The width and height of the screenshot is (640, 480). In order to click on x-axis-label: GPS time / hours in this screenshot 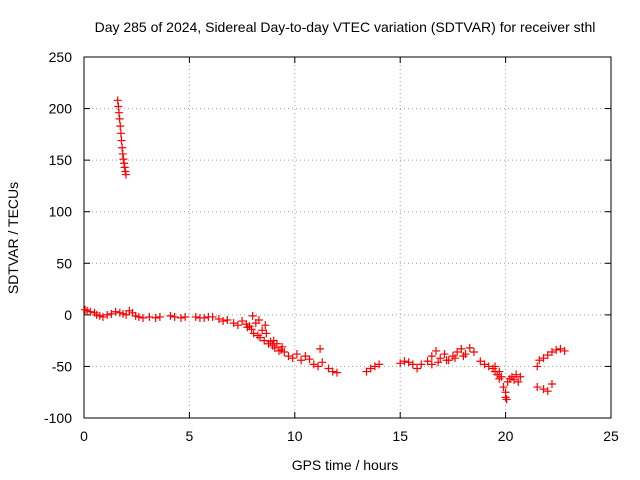, I will do `click(345, 465)`.